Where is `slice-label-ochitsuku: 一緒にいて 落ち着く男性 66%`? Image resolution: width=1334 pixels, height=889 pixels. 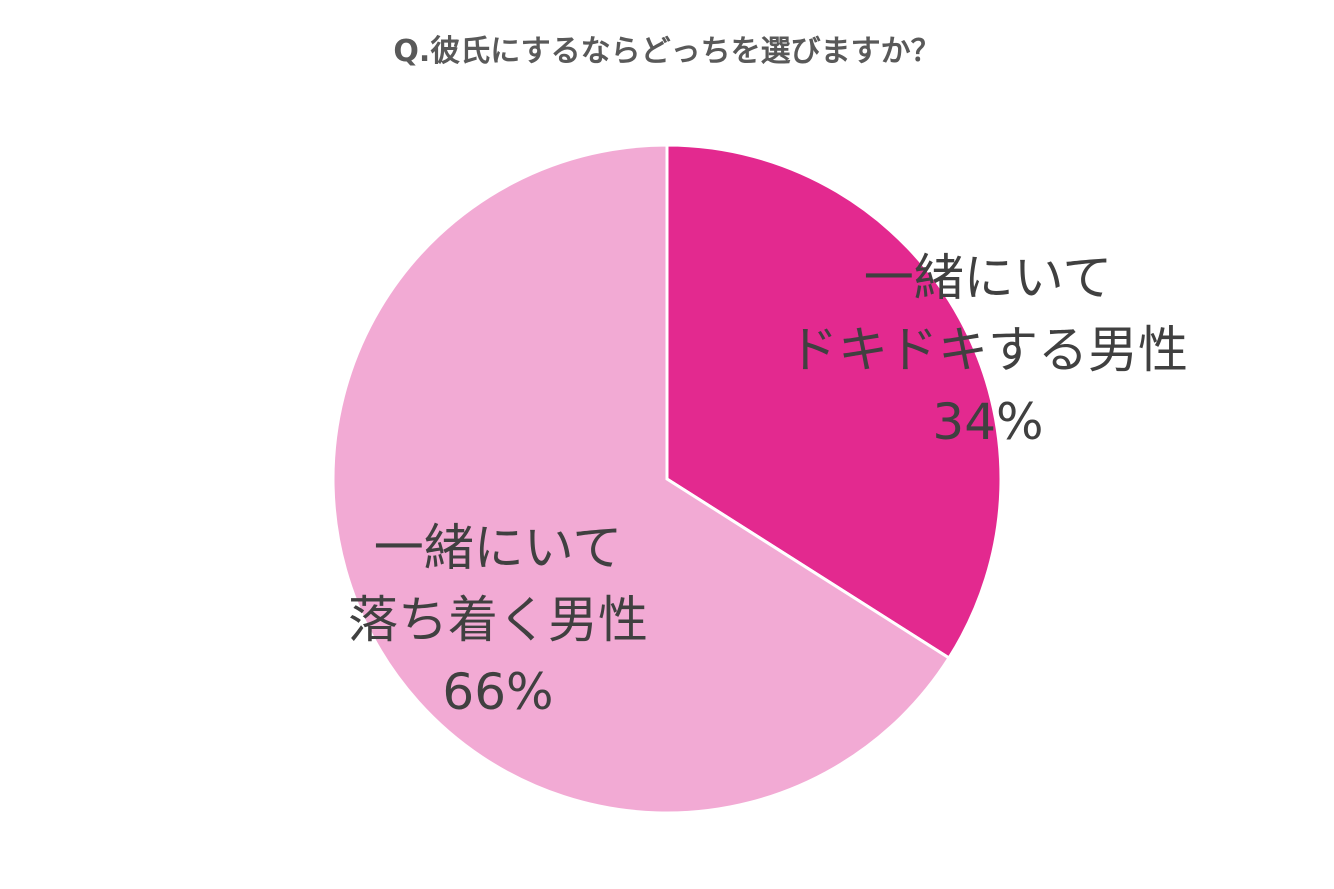
slice-label-ochitsuku: 一緒にいて 落ち着く男性 66% is located at coordinates (498, 620).